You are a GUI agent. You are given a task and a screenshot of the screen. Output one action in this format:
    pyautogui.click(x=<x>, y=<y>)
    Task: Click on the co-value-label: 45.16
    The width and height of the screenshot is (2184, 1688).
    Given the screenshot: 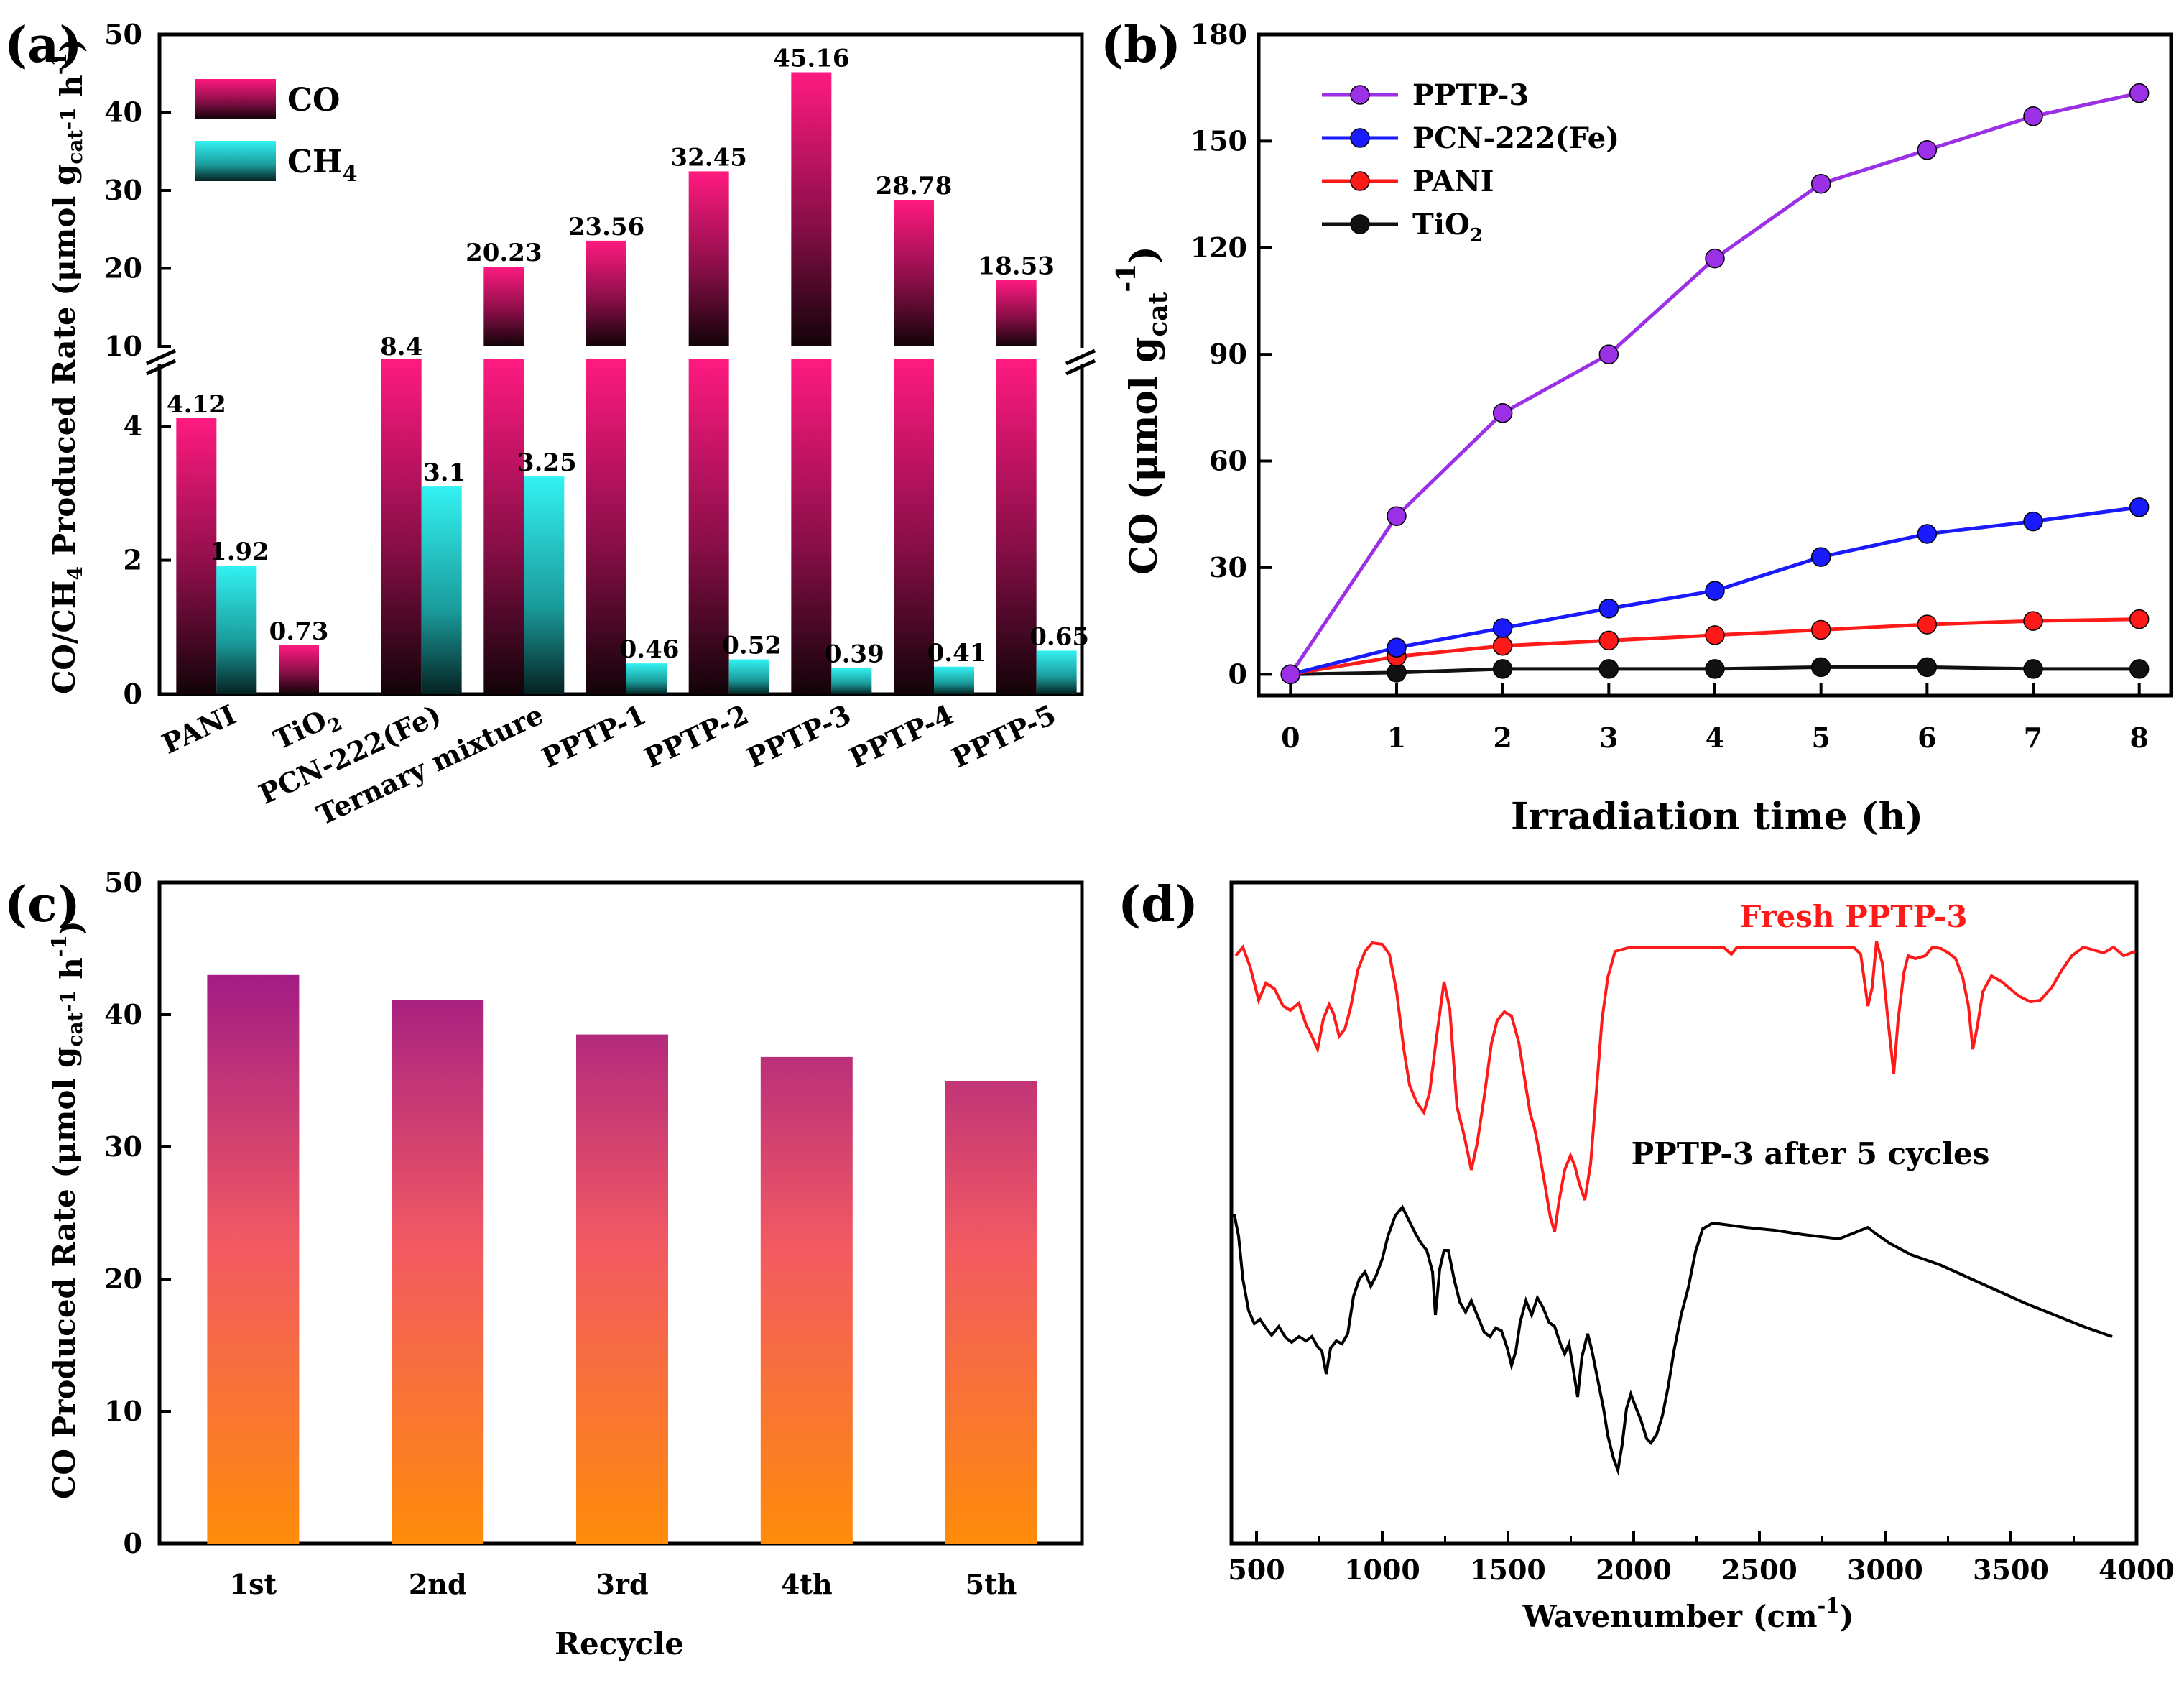 What is the action you would take?
    pyautogui.click(x=811, y=59)
    